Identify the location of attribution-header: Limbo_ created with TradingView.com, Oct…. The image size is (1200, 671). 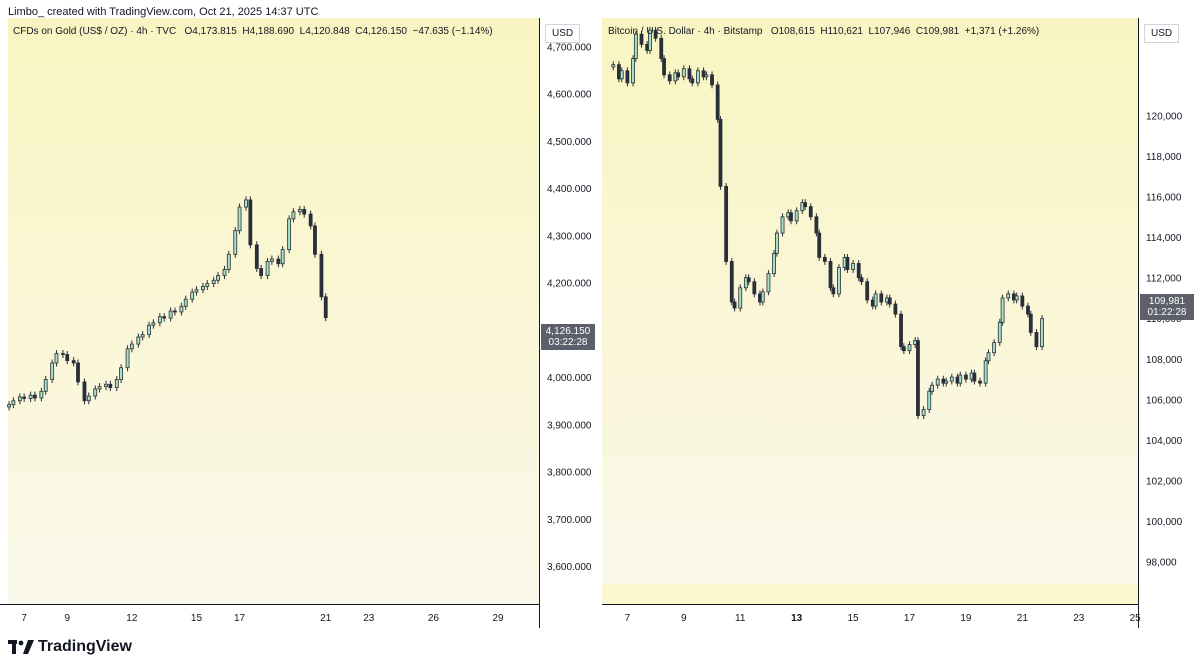
(163, 12).